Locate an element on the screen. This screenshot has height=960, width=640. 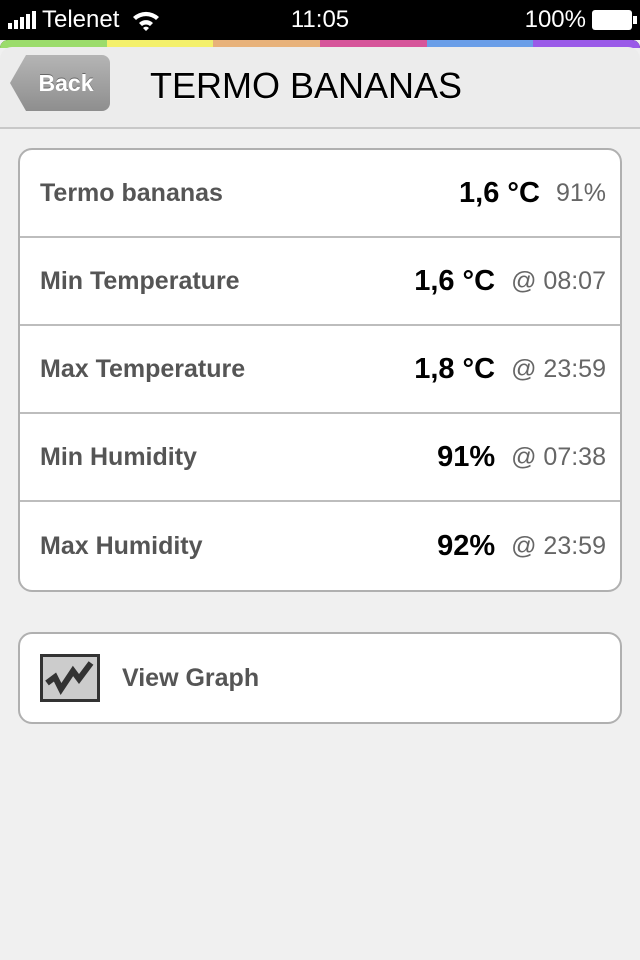
carrier: Telenet is located at coordinates (81, 19).